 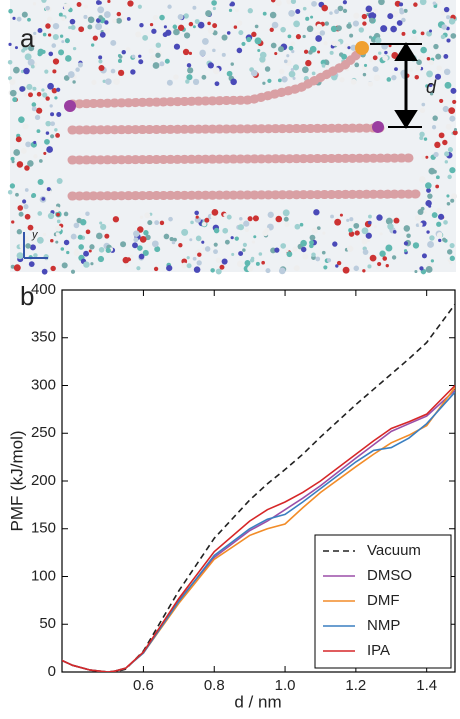 What do you see at coordinates (214, 685) in the screenshot?
I see `x-tick-label: 0.8` at bounding box center [214, 685].